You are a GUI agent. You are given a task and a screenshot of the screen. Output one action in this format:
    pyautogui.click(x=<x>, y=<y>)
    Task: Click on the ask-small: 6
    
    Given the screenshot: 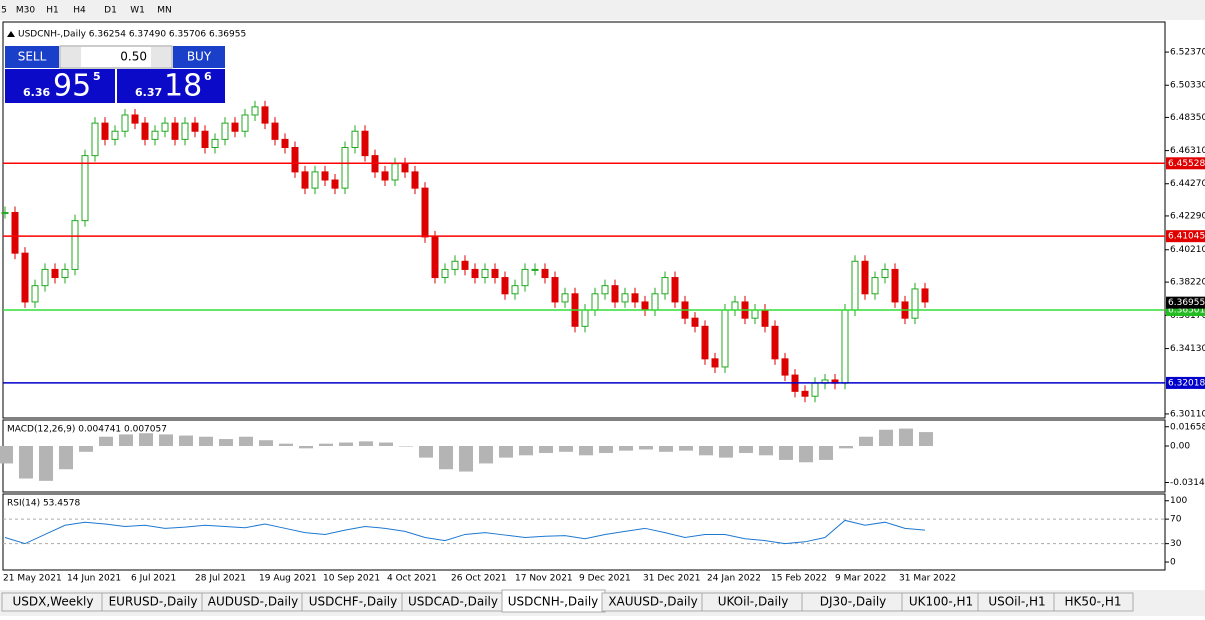 What is the action you would take?
    pyautogui.click(x=208, y=76)
    